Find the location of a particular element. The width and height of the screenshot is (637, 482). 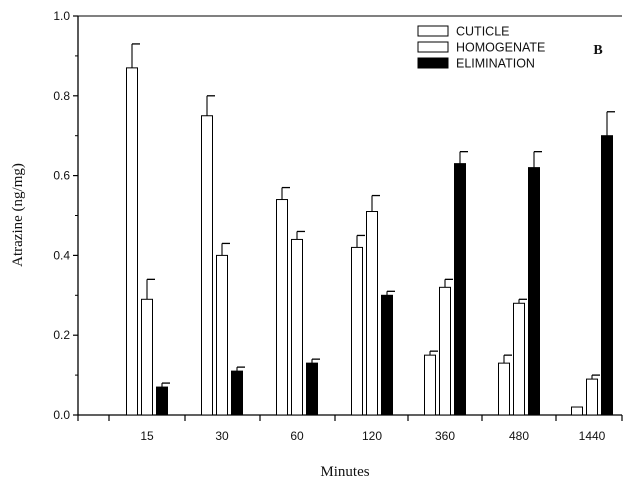

y-tick-label-5: 1.0 is located at coordinates (61, 16).